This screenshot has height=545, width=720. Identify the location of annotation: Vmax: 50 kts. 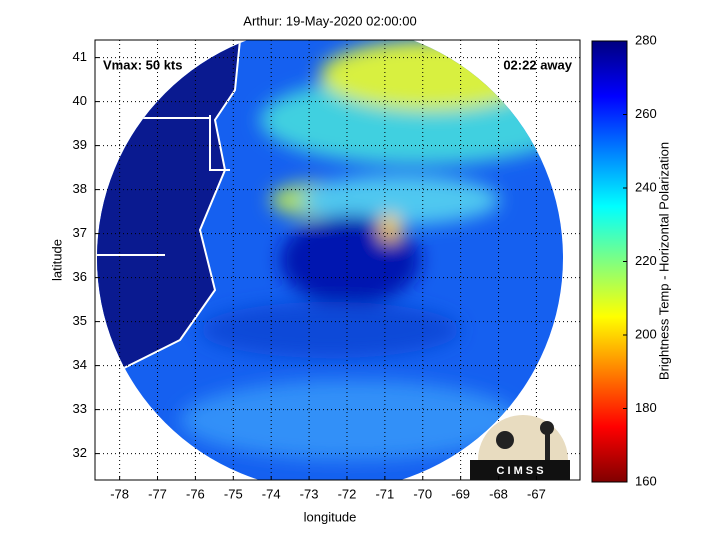
(143, 64).